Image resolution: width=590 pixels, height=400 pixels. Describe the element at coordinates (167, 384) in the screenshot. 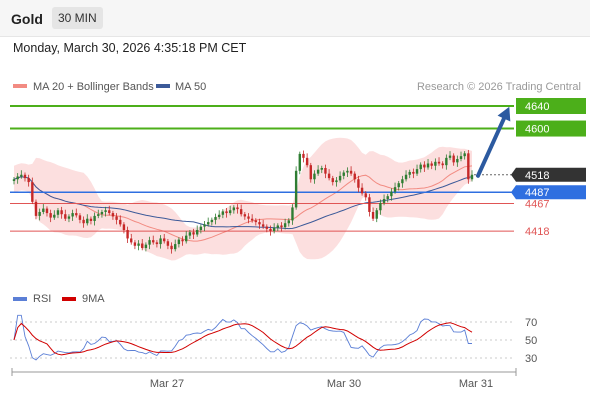

I see `x-tick-label: Mar 27` at that location.